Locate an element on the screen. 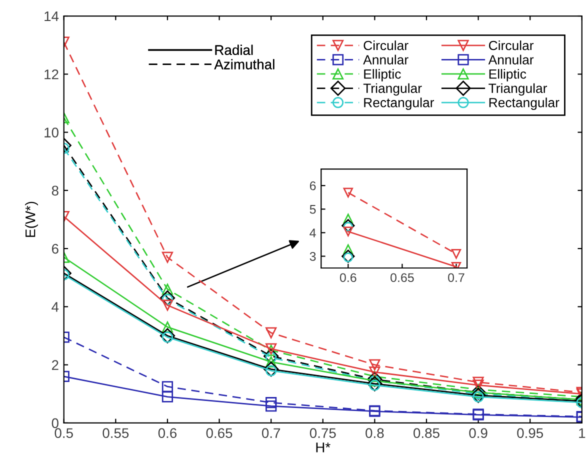 The width and height of the screenshot is (586, 471). x-tick-label: 0.55 is located at coordinates (115, 433).